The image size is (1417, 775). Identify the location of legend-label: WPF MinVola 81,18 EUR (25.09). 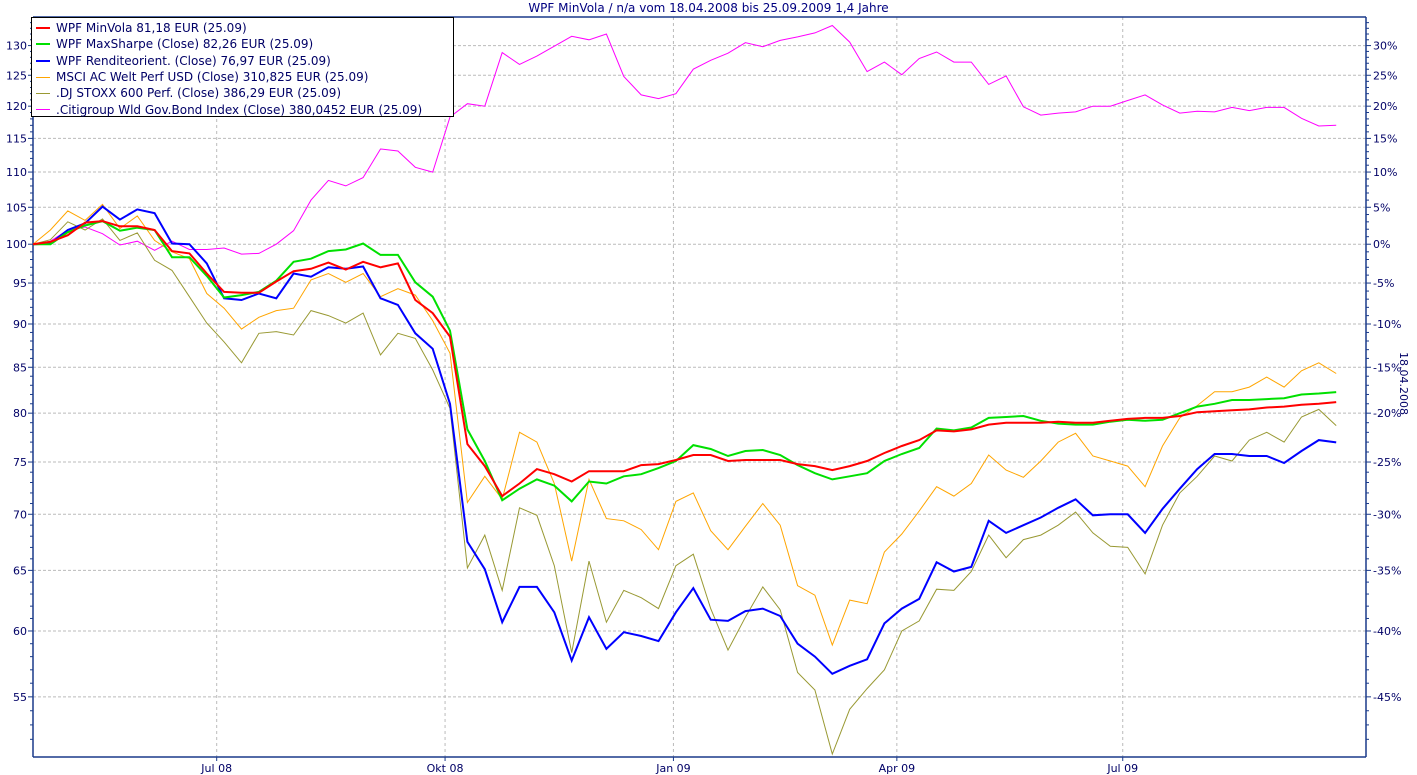
(151, 28).